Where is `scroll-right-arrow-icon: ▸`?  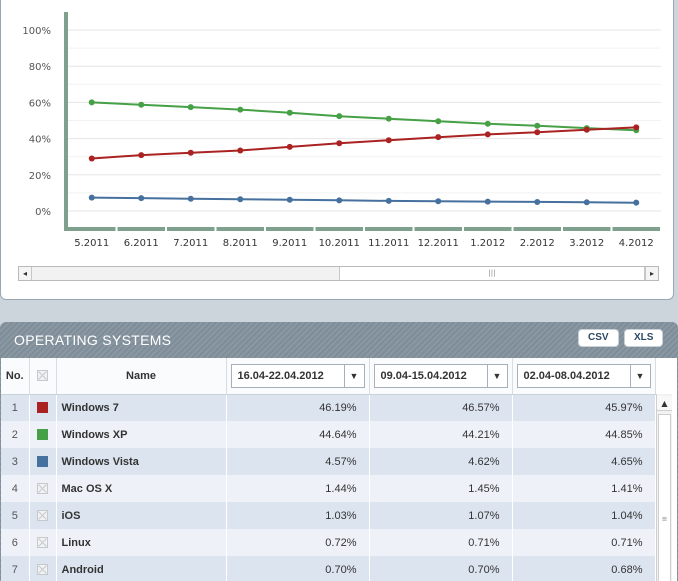 scroll-right-arrow-icon: ▸ is located at coordinates (651, 273).